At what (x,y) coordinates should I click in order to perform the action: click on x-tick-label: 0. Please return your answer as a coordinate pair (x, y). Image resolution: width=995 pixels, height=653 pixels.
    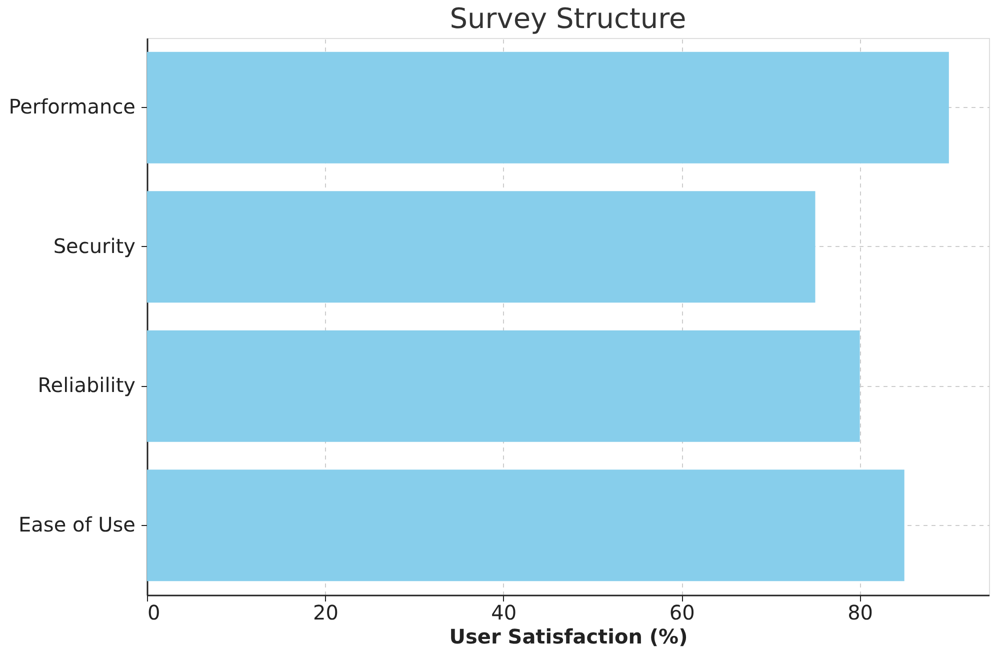
    Looking at the image, I should click on (154, 612).